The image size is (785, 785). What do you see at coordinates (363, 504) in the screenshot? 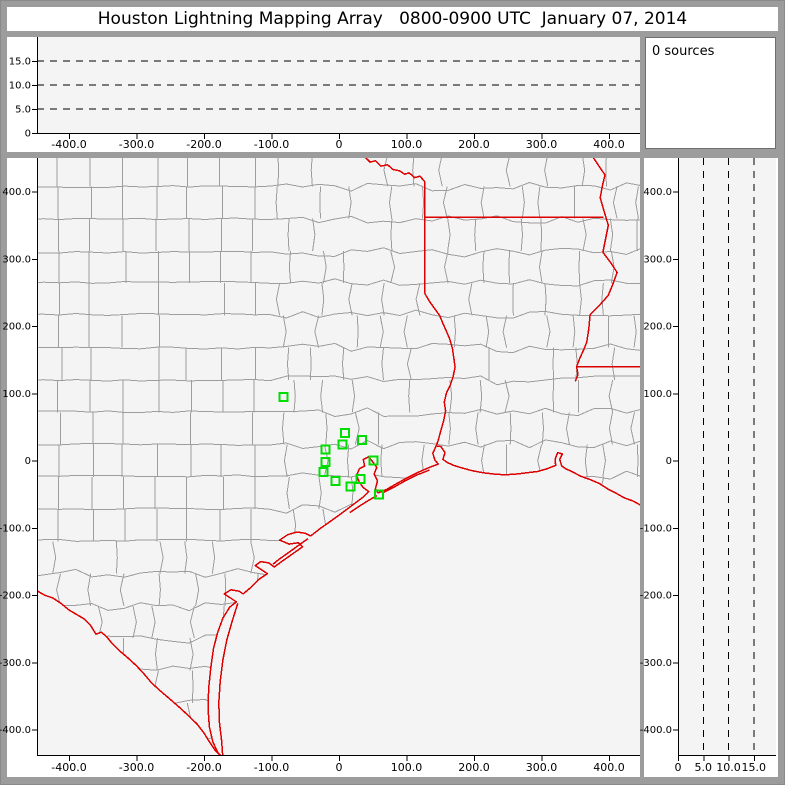
I see `galveston-island` at bounding box center [363, 504].